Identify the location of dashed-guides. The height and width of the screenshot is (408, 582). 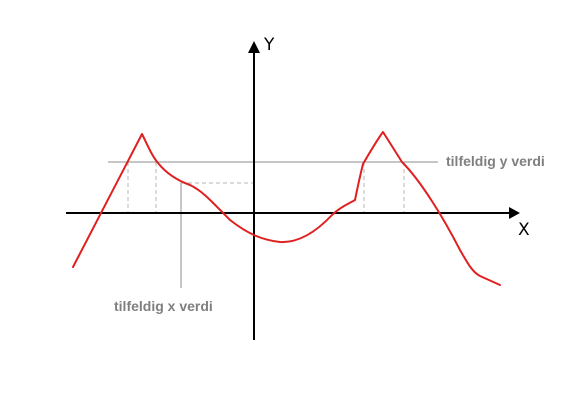
(266, 187).